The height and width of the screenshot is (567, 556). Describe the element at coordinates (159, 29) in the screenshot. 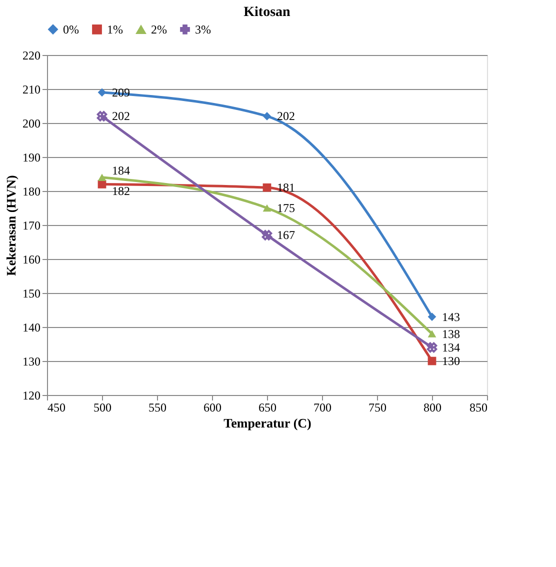

I see `legend-label: 2%` at that location.